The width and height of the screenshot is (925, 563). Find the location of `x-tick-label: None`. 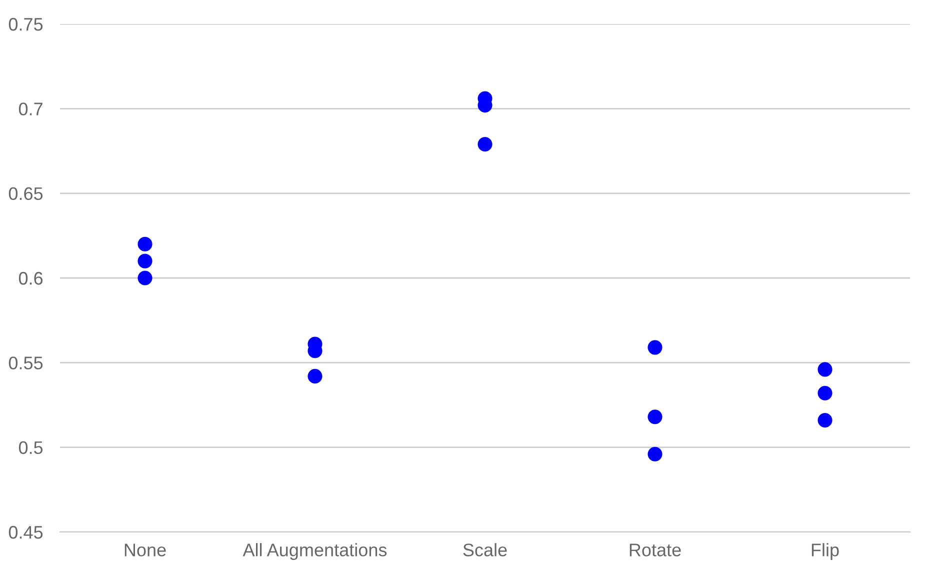

x-tick-label: None is located at coordinates (145, 550).